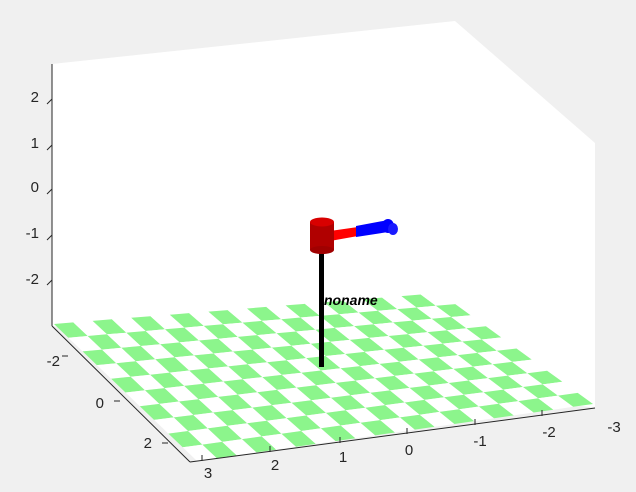 The width and height of the screenshot is (636, 492). What do you see at coordinates (148, 443) in the screenshot?
I see `y-tick-label: 2` at bounding box center [148, 443].